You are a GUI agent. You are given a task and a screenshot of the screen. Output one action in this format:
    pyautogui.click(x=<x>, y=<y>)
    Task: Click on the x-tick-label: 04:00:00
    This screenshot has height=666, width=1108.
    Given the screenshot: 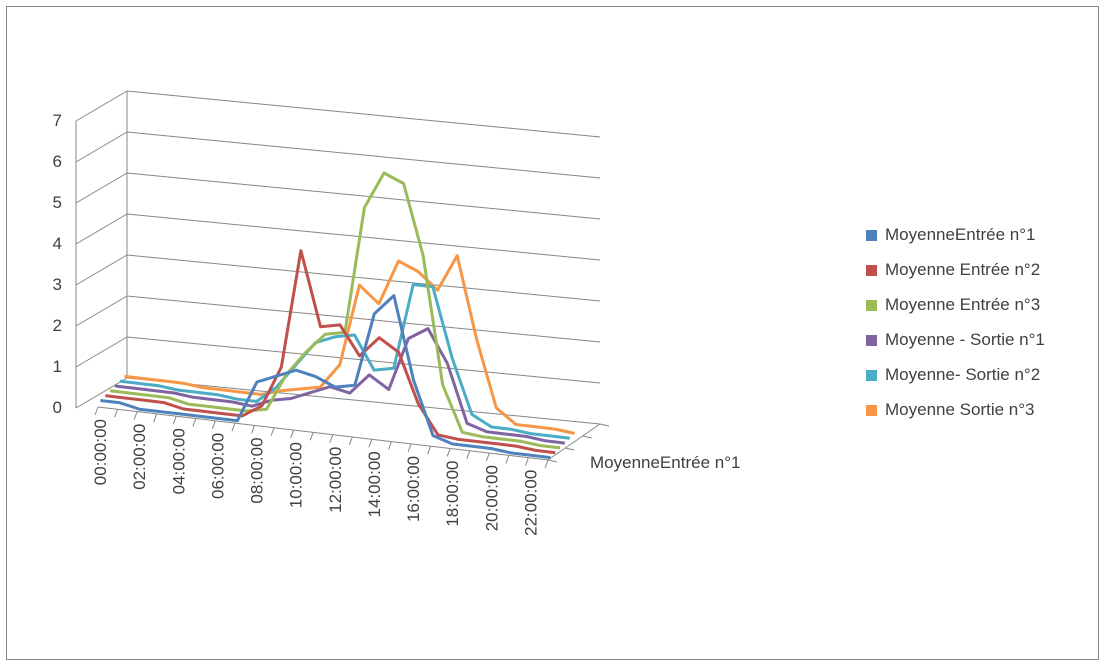 What is the action you would take?
    pyautogui.click(x=178, y=461)
    